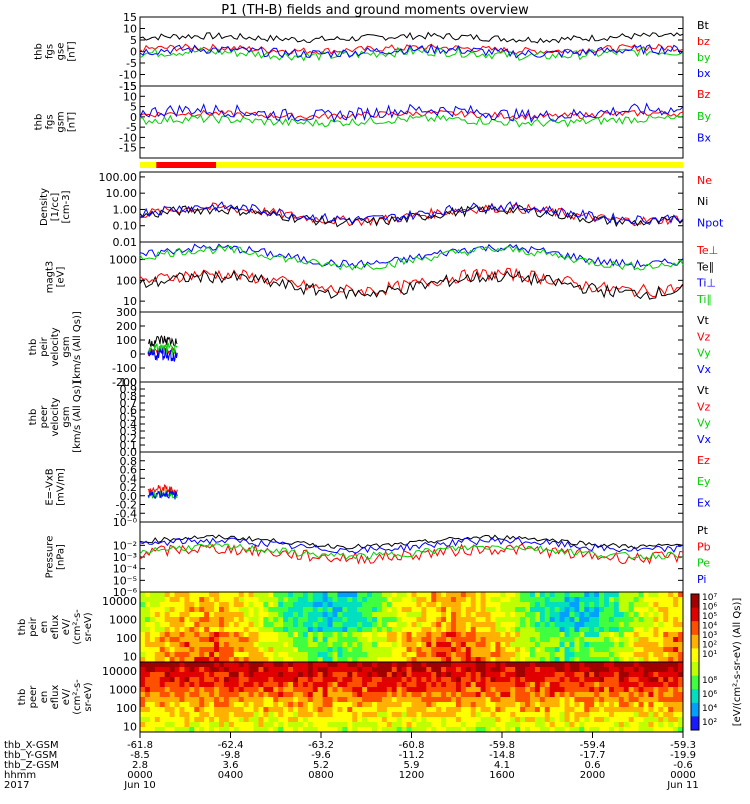  Describe the element at coordinates (20, 775) in the screenshot. I see `xaxis-row-label-hhmm: hhmm` at that location.